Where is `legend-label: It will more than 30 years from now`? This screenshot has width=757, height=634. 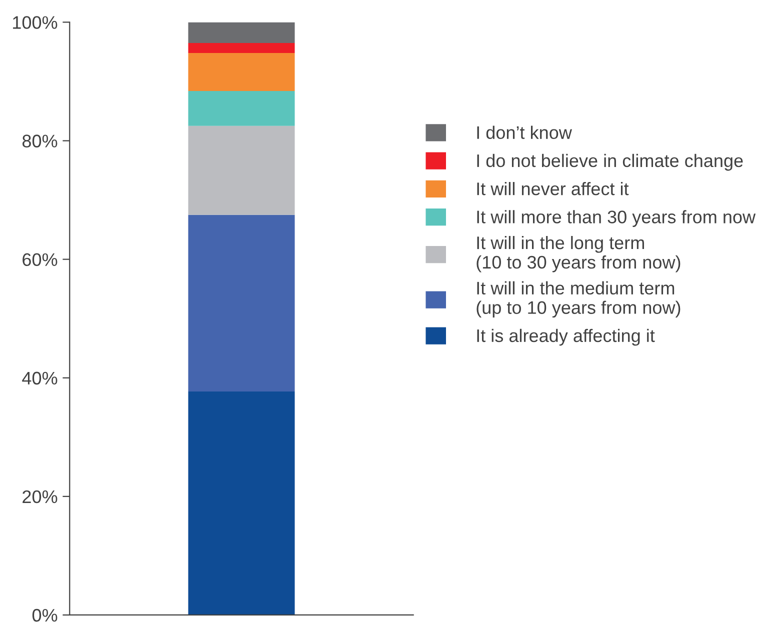 legend-label: It will more than 30 years from now is located at coordinates (616, 218).